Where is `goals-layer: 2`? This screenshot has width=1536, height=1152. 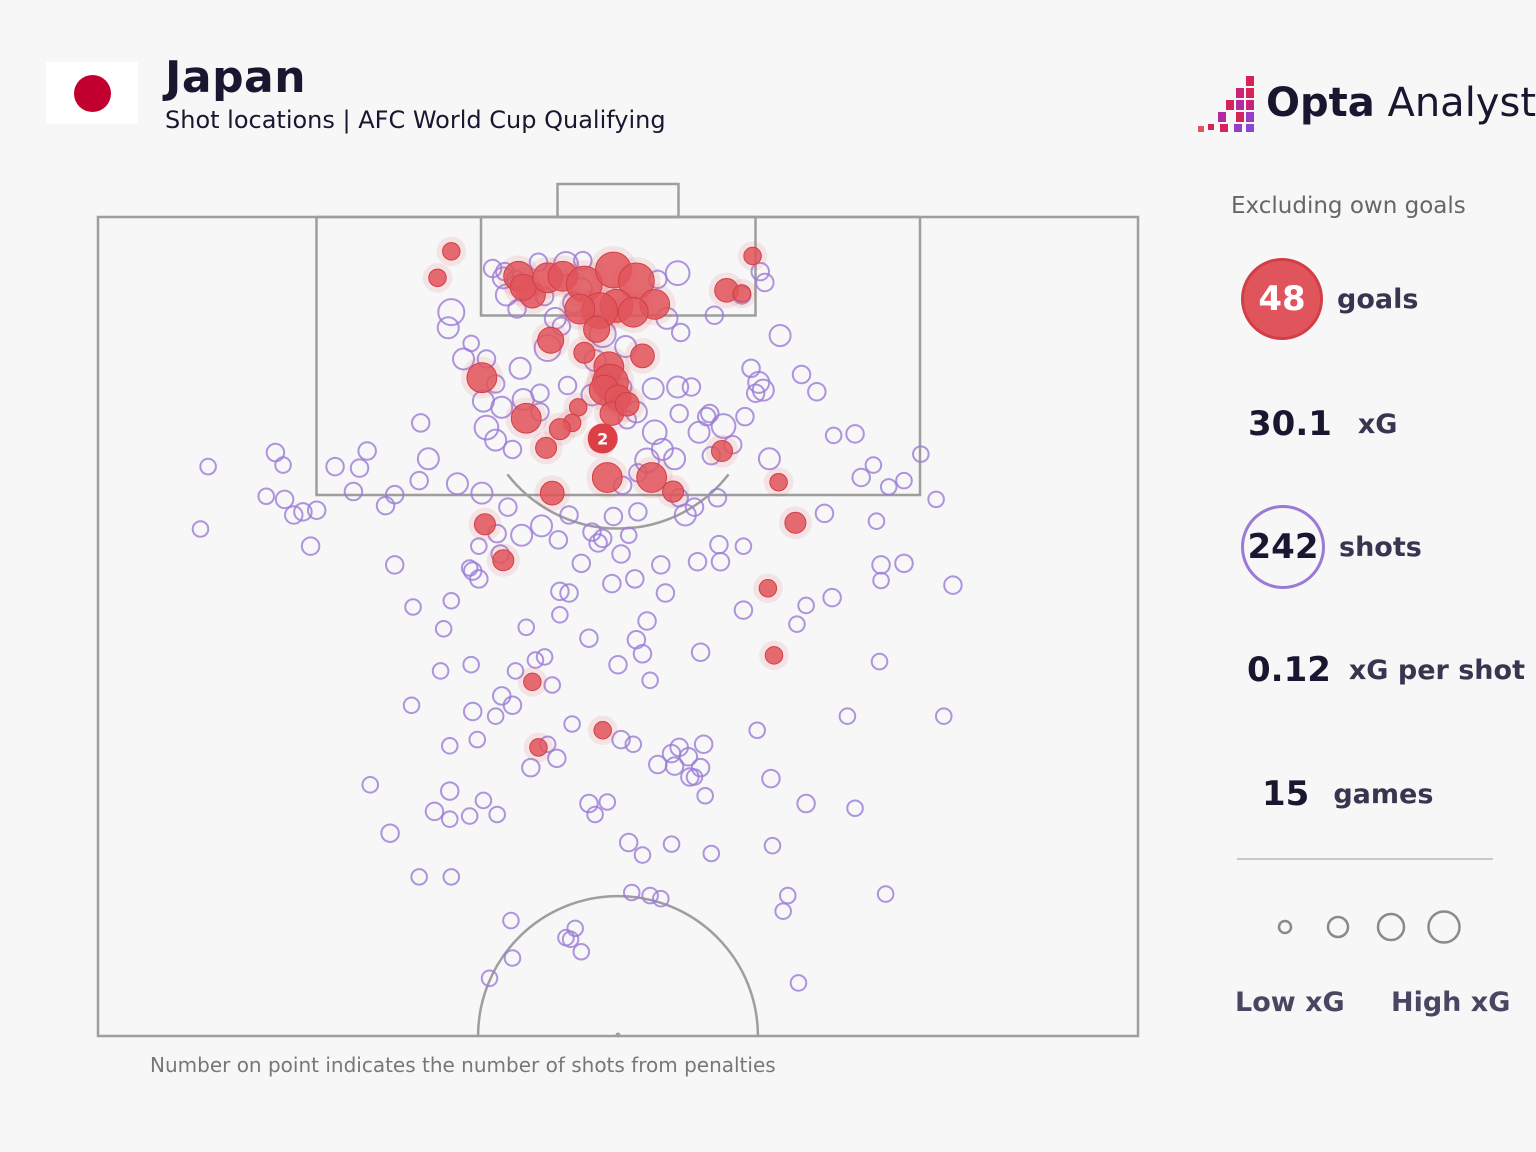
goals-layer: 2 is located at coordinates (617, 499).